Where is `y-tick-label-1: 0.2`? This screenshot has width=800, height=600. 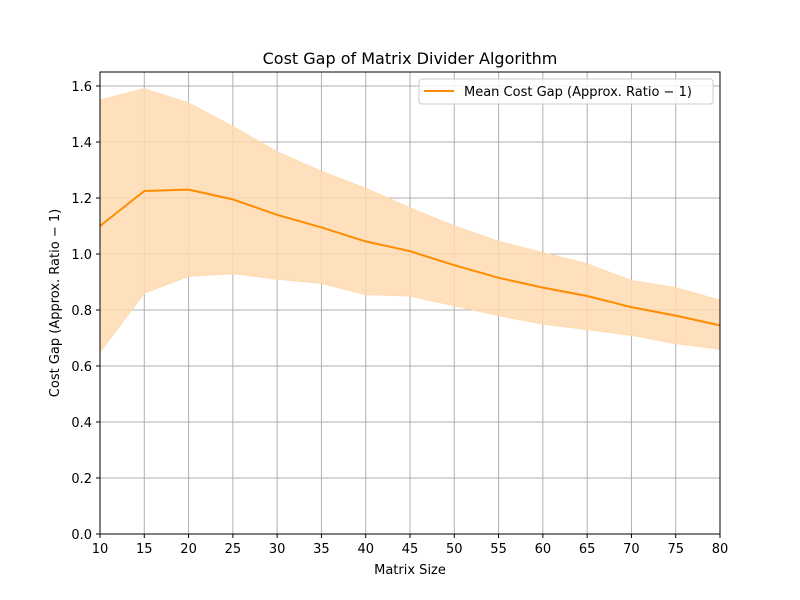 y-tick-label-1: 0.2 is located at coordinates (81, 479).